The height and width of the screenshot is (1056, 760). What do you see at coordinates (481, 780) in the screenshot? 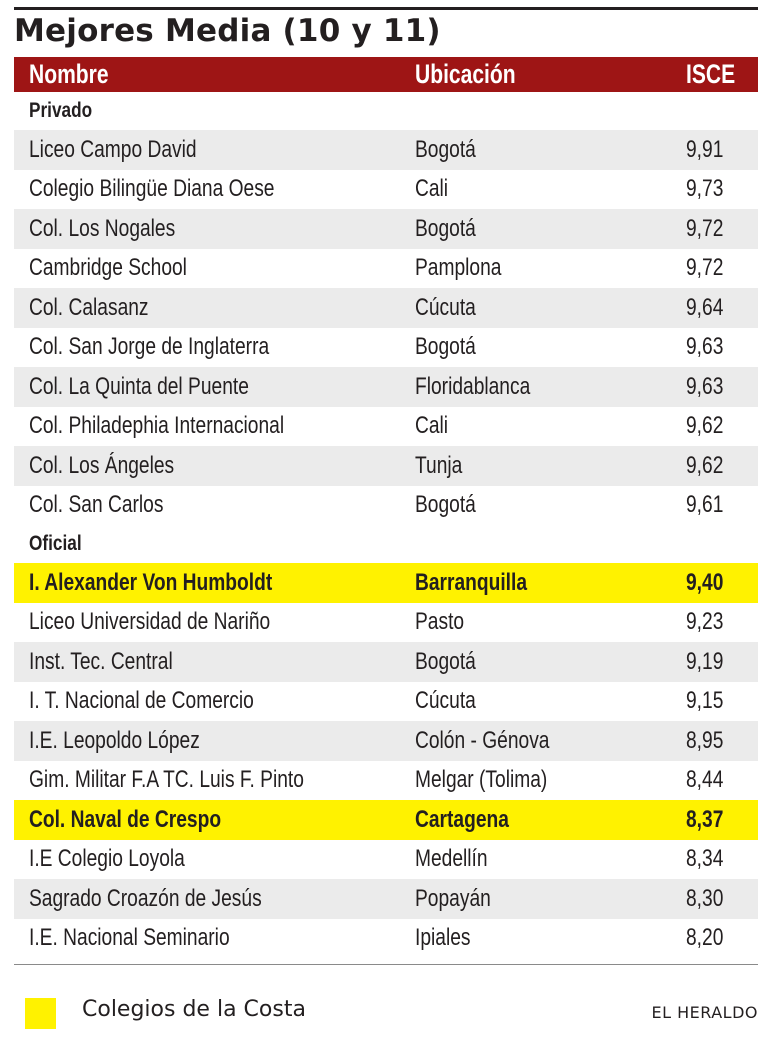
I see `school-location: Melgar (Tolima)` at bounding box center [481, 780].